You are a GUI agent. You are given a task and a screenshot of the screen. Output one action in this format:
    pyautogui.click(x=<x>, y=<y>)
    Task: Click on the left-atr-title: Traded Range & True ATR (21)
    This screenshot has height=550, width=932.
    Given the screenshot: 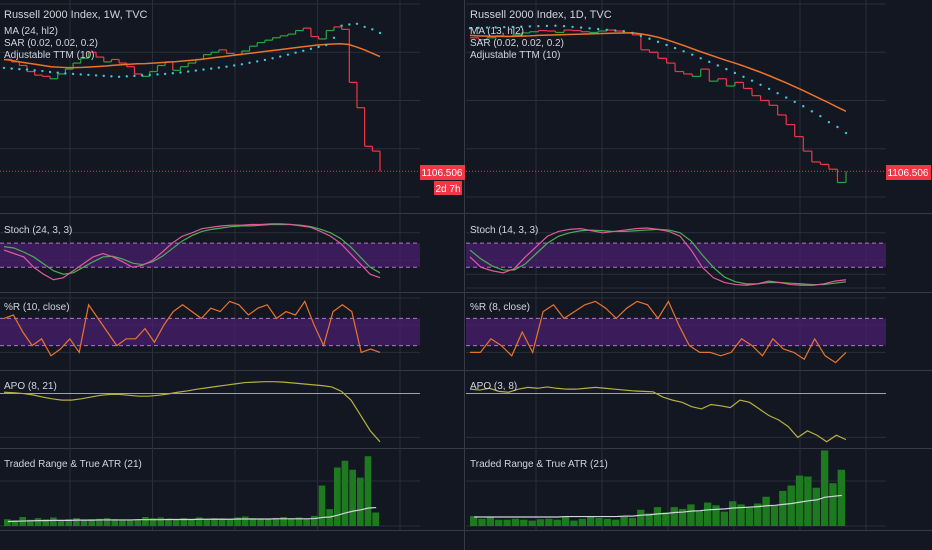 What is the action you would take?
    pyautogui.click(x=73, y=464)
    